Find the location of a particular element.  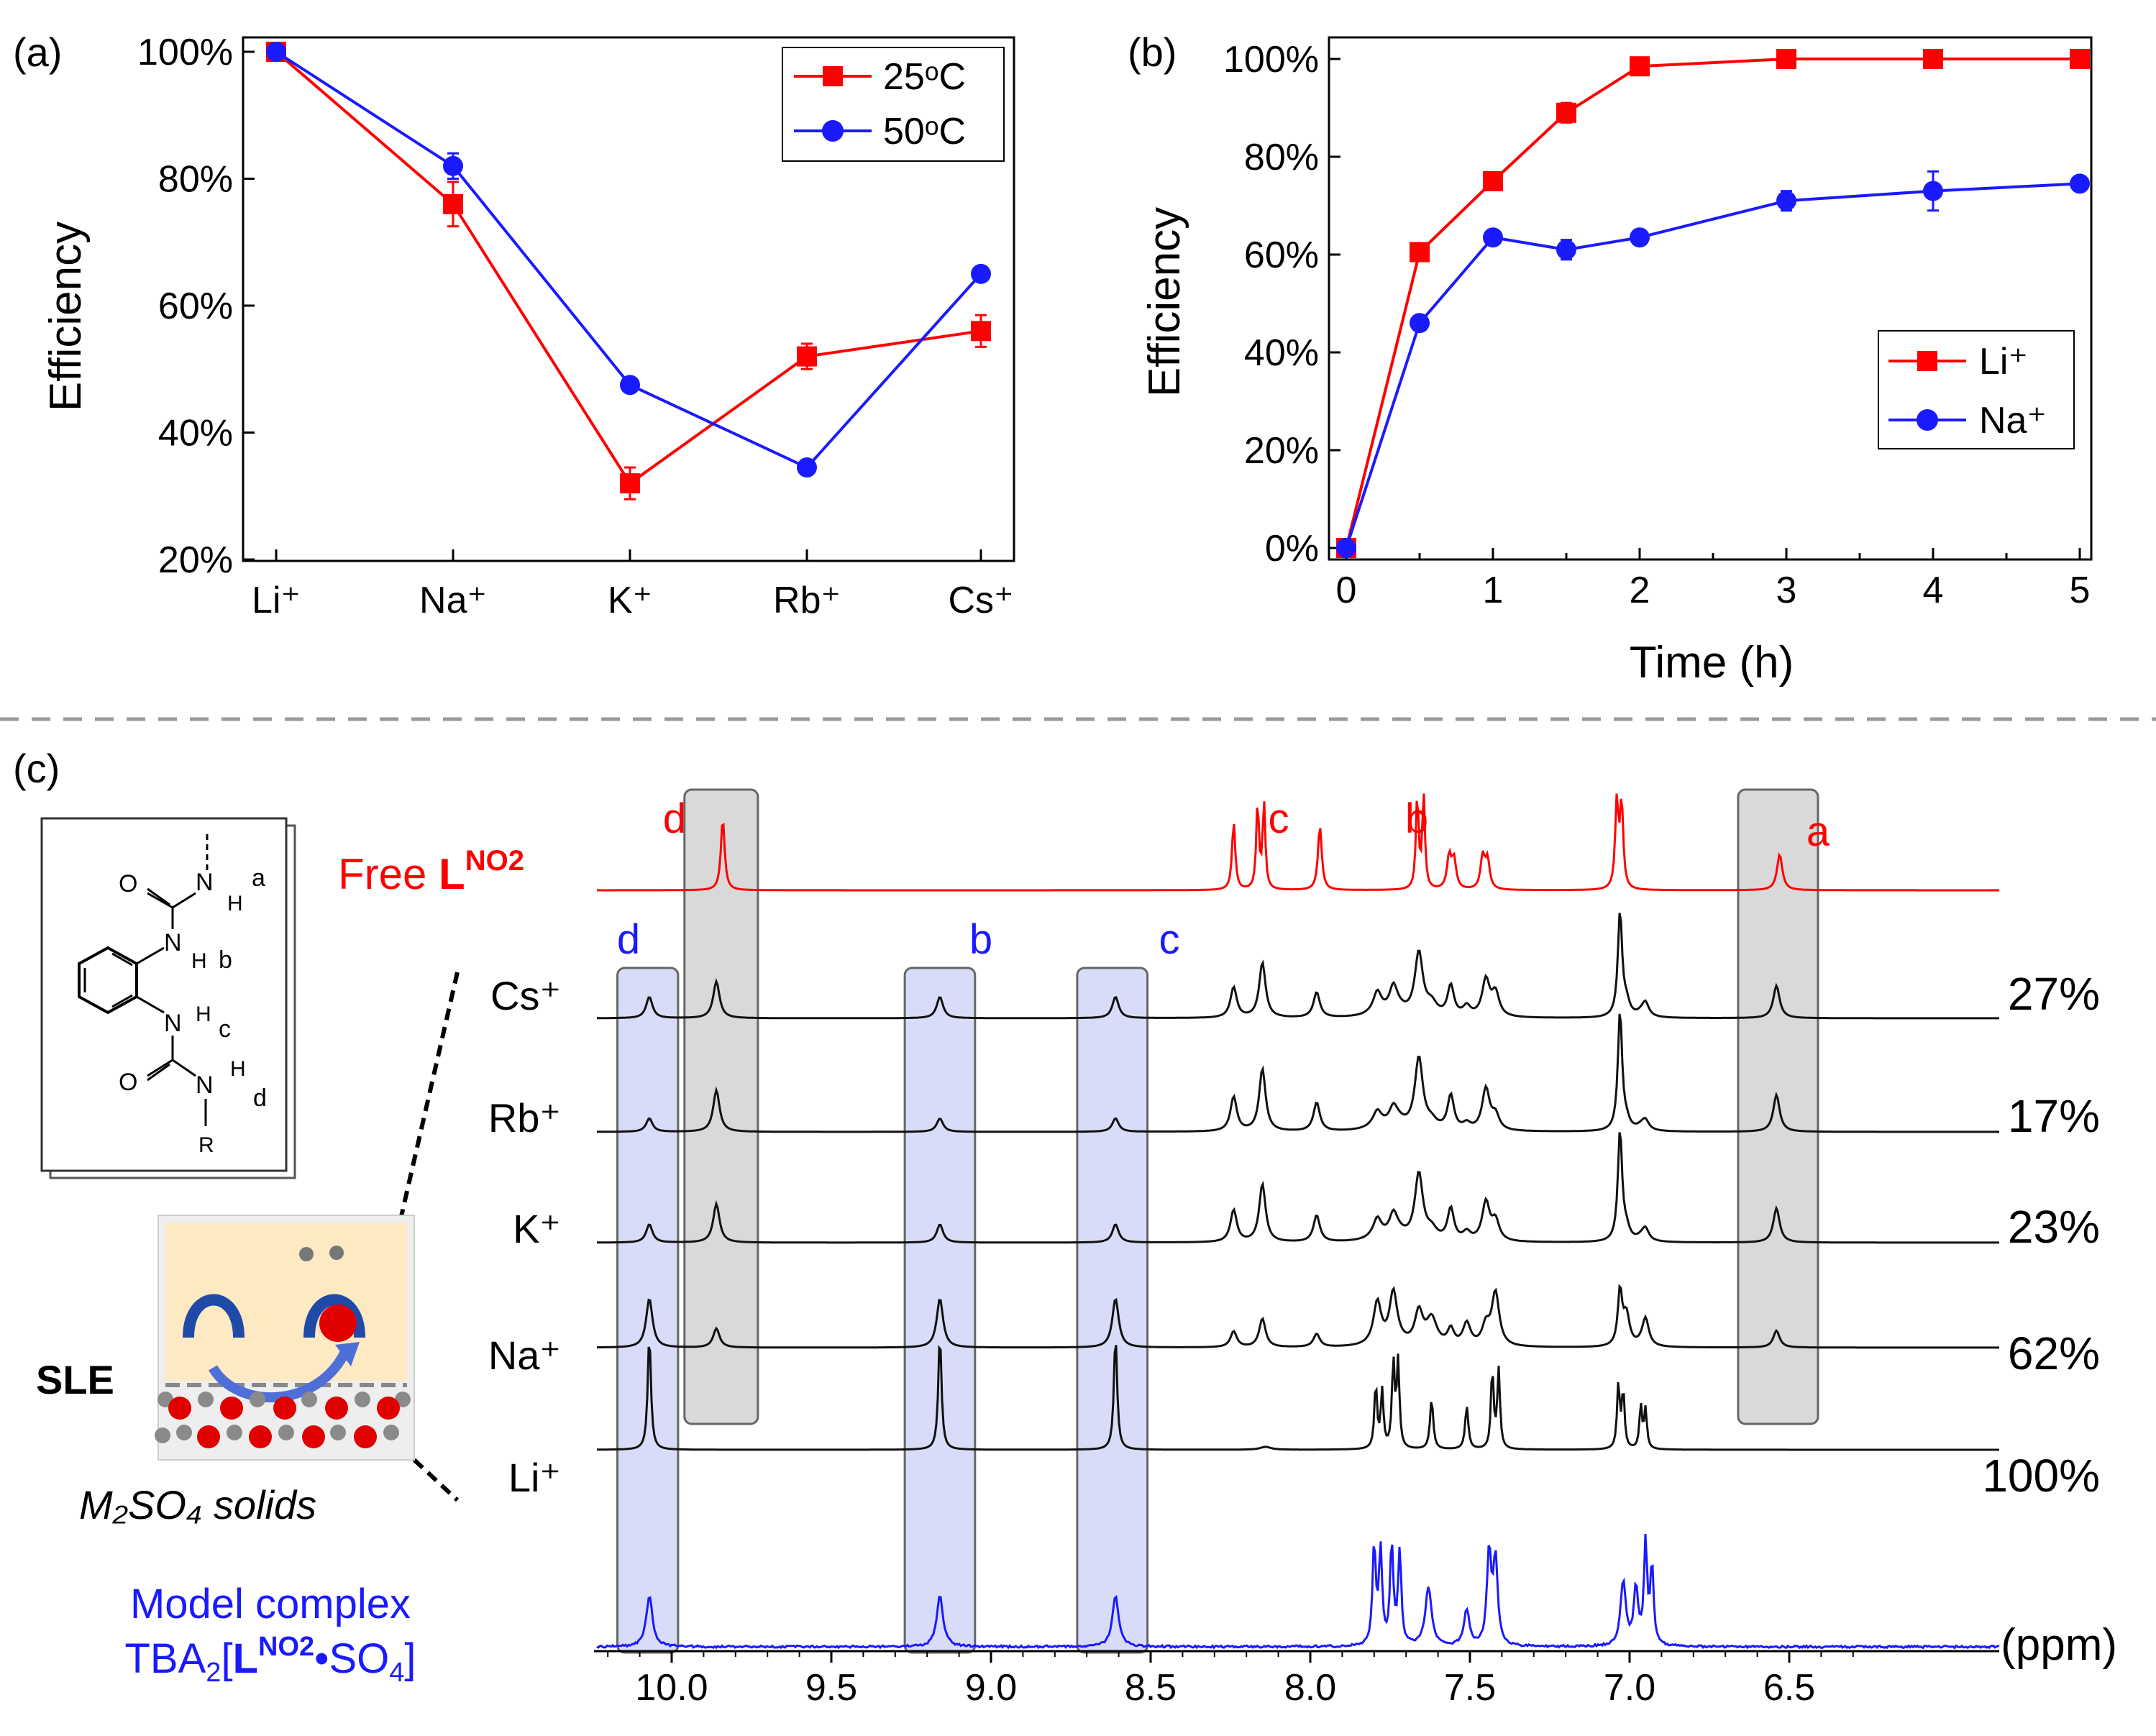

x-tick-label: Li⁺ is located at coordinates (276, 600).